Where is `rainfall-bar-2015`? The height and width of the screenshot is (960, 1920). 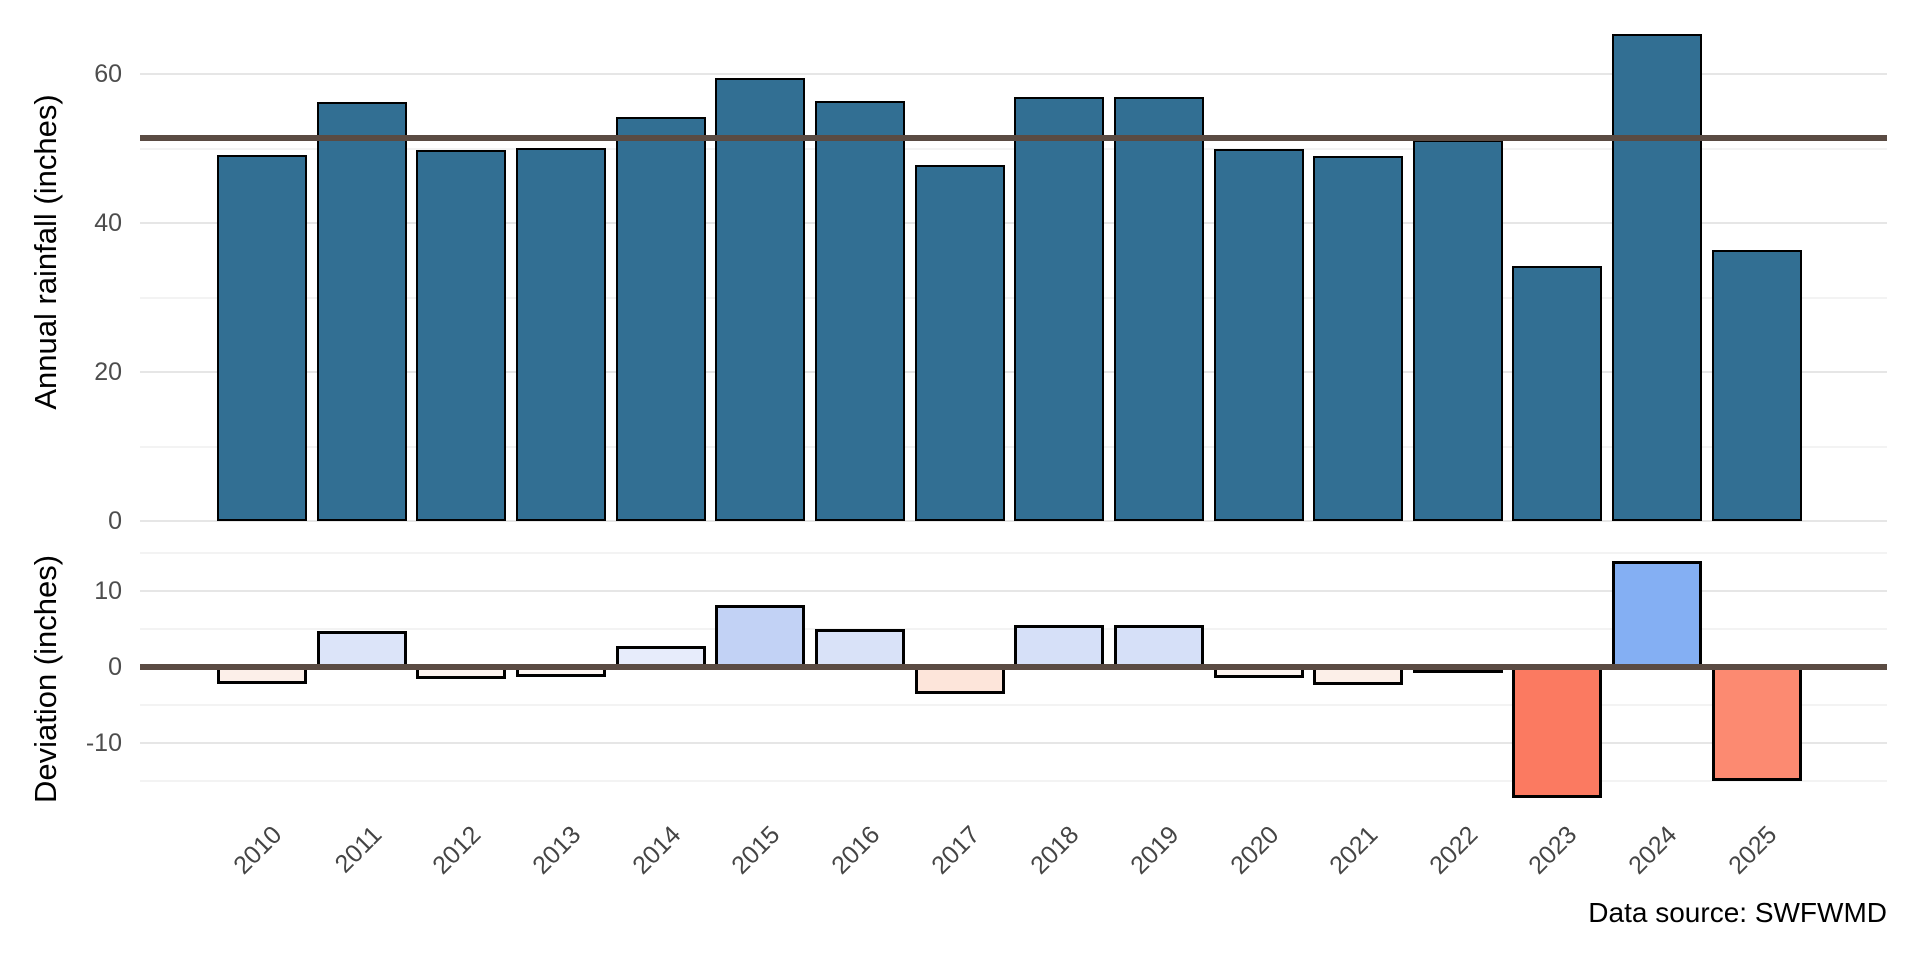 rainfall-bar-2015 is located at coordinates (760, 299).